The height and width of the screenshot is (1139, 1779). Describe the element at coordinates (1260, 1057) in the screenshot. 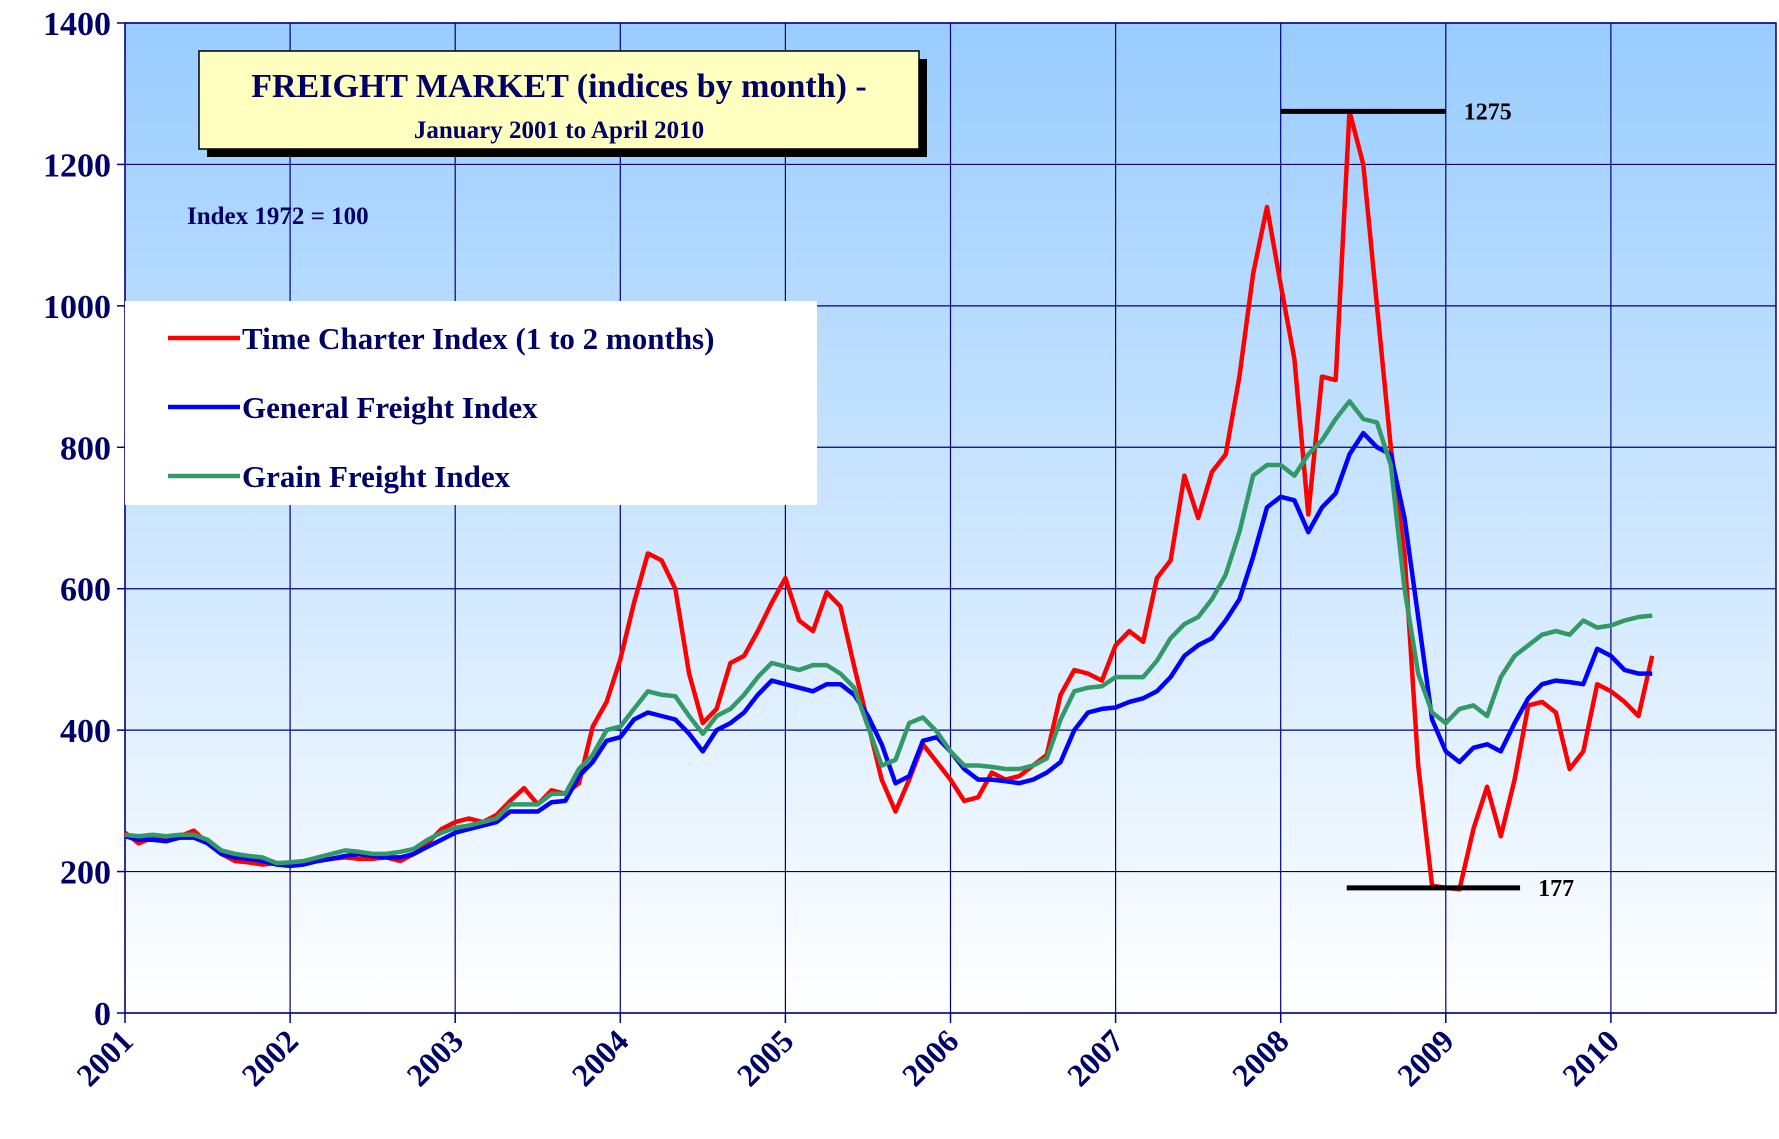

I see `x-tick-label: 2008` at that location.